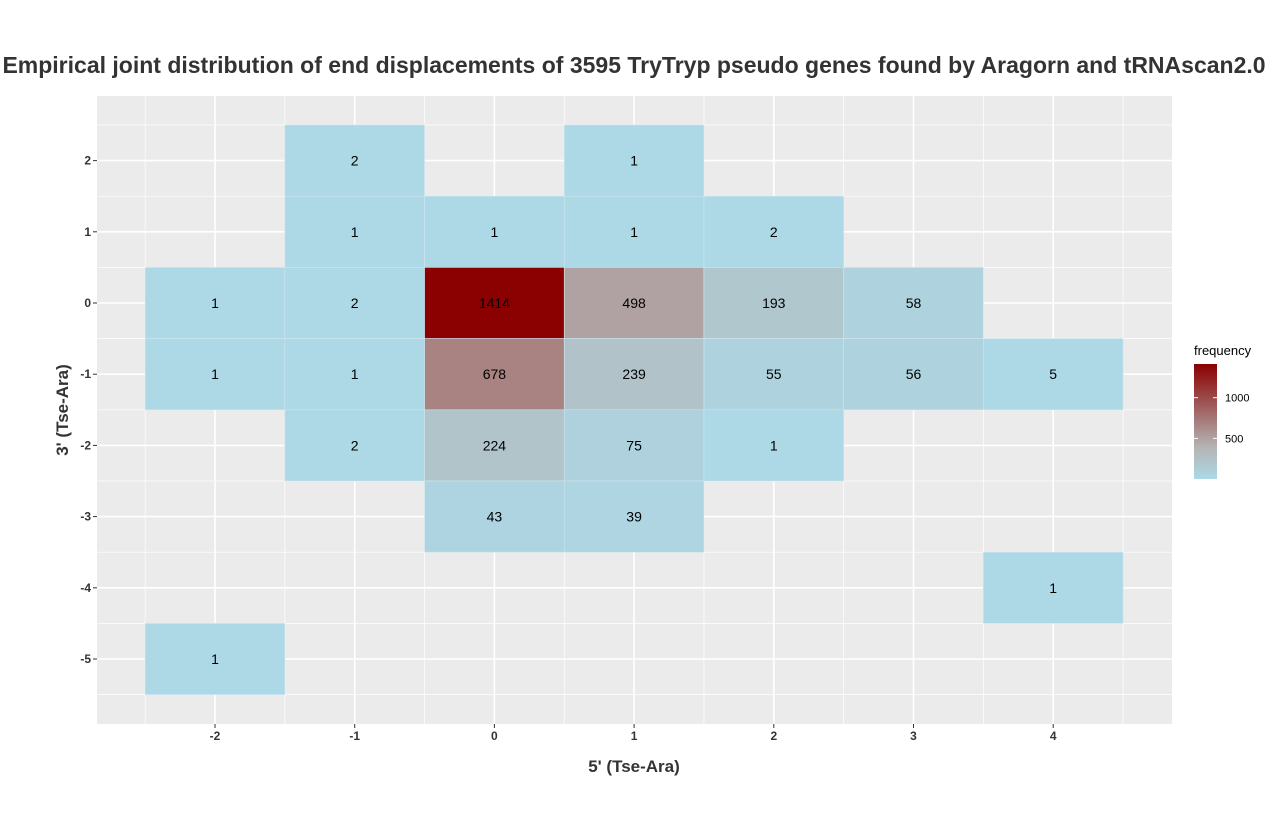 The image size is (1283, 831). What do you see at coordinates (85, 588) in the screenshot?
I see `y-tick-label: -4` at bounding box center [85, 588].